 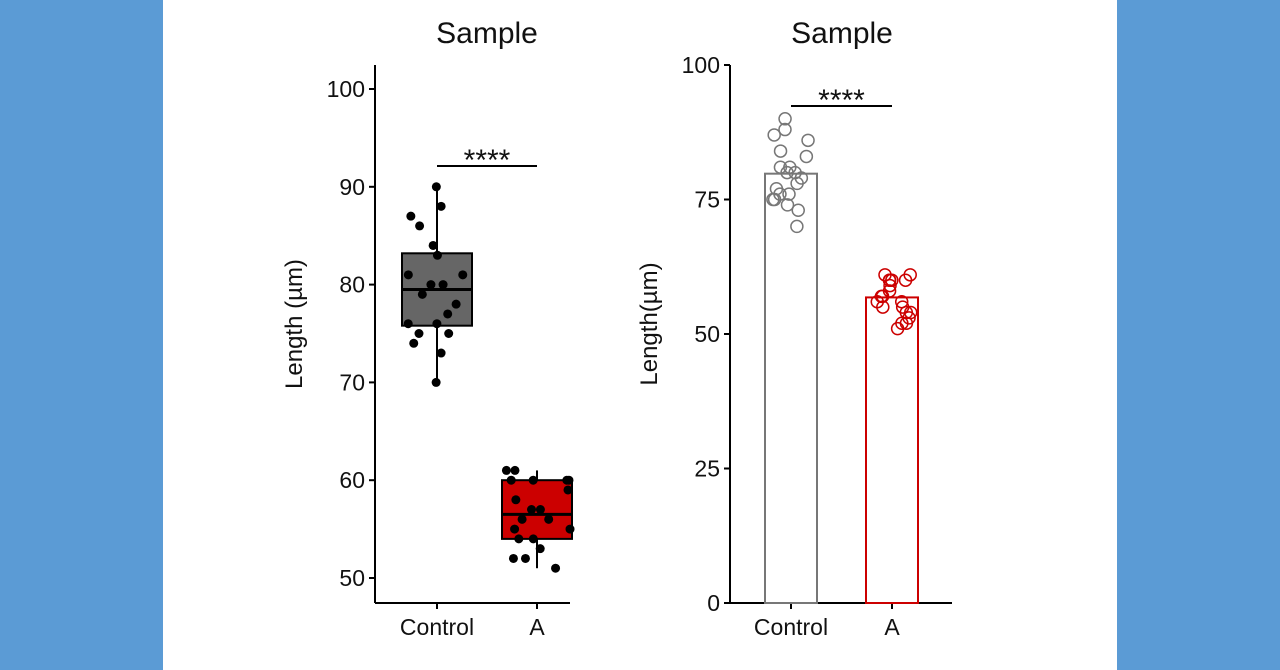 What do you see at coordinates (713, 603) in the screenshot?
I see `y-tick-label: 0` at bounding box center [713, 603].